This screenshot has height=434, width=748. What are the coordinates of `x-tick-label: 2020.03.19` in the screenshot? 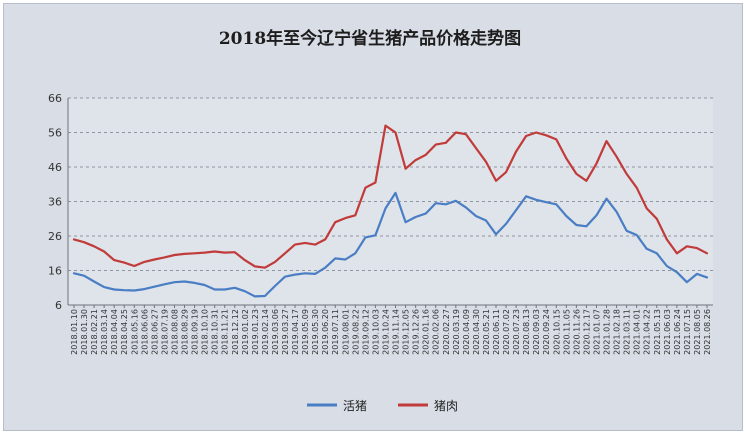 It's located at (456, 332).